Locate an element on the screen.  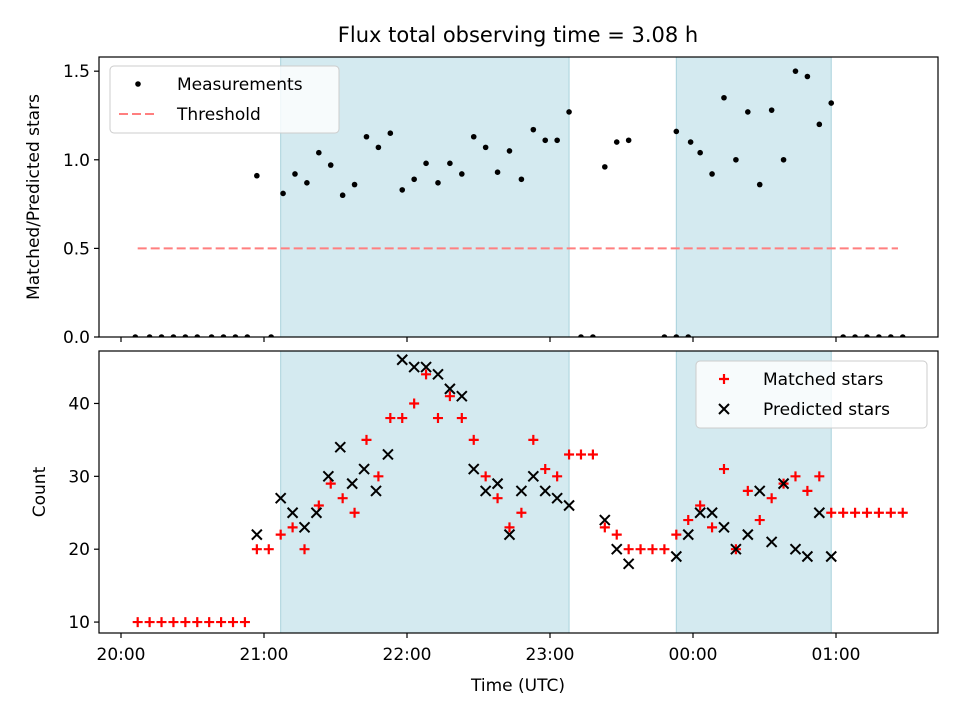
y-tick-label: 40 is located at coordinates (79, 404).